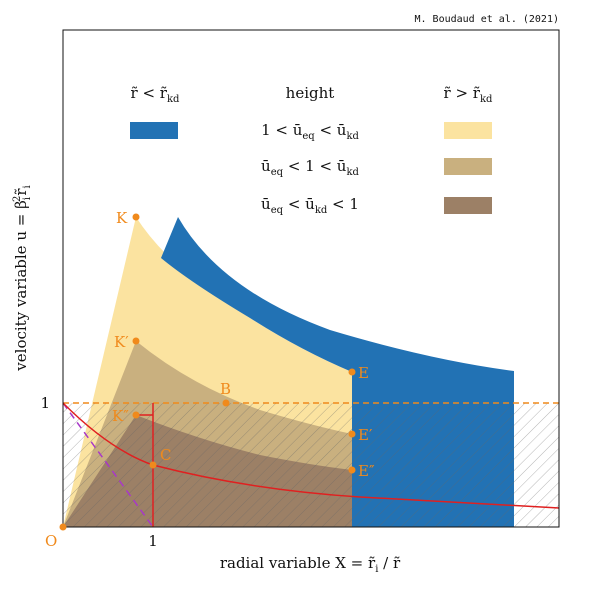 This screenshot has width=590, height=590. I want to click on legend-header: r̃ < r̃kd, so click(156, 94).